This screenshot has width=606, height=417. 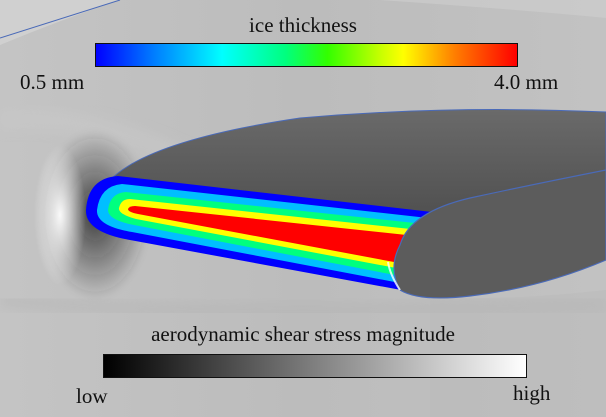 I want to click on shear-stress-legend-title: aerodynamic shear stress magnitude, so click(x=303, y=334).